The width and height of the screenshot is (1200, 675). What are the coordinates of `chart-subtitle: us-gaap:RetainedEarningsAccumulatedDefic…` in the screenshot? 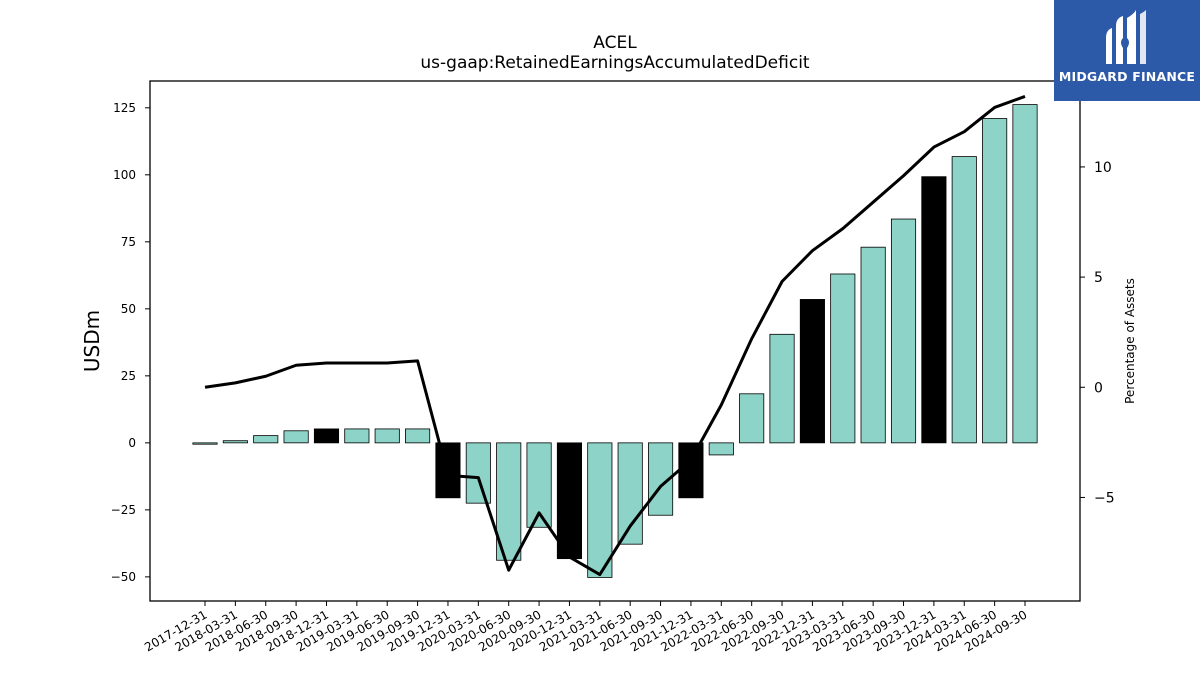 It's located at (615, 63).